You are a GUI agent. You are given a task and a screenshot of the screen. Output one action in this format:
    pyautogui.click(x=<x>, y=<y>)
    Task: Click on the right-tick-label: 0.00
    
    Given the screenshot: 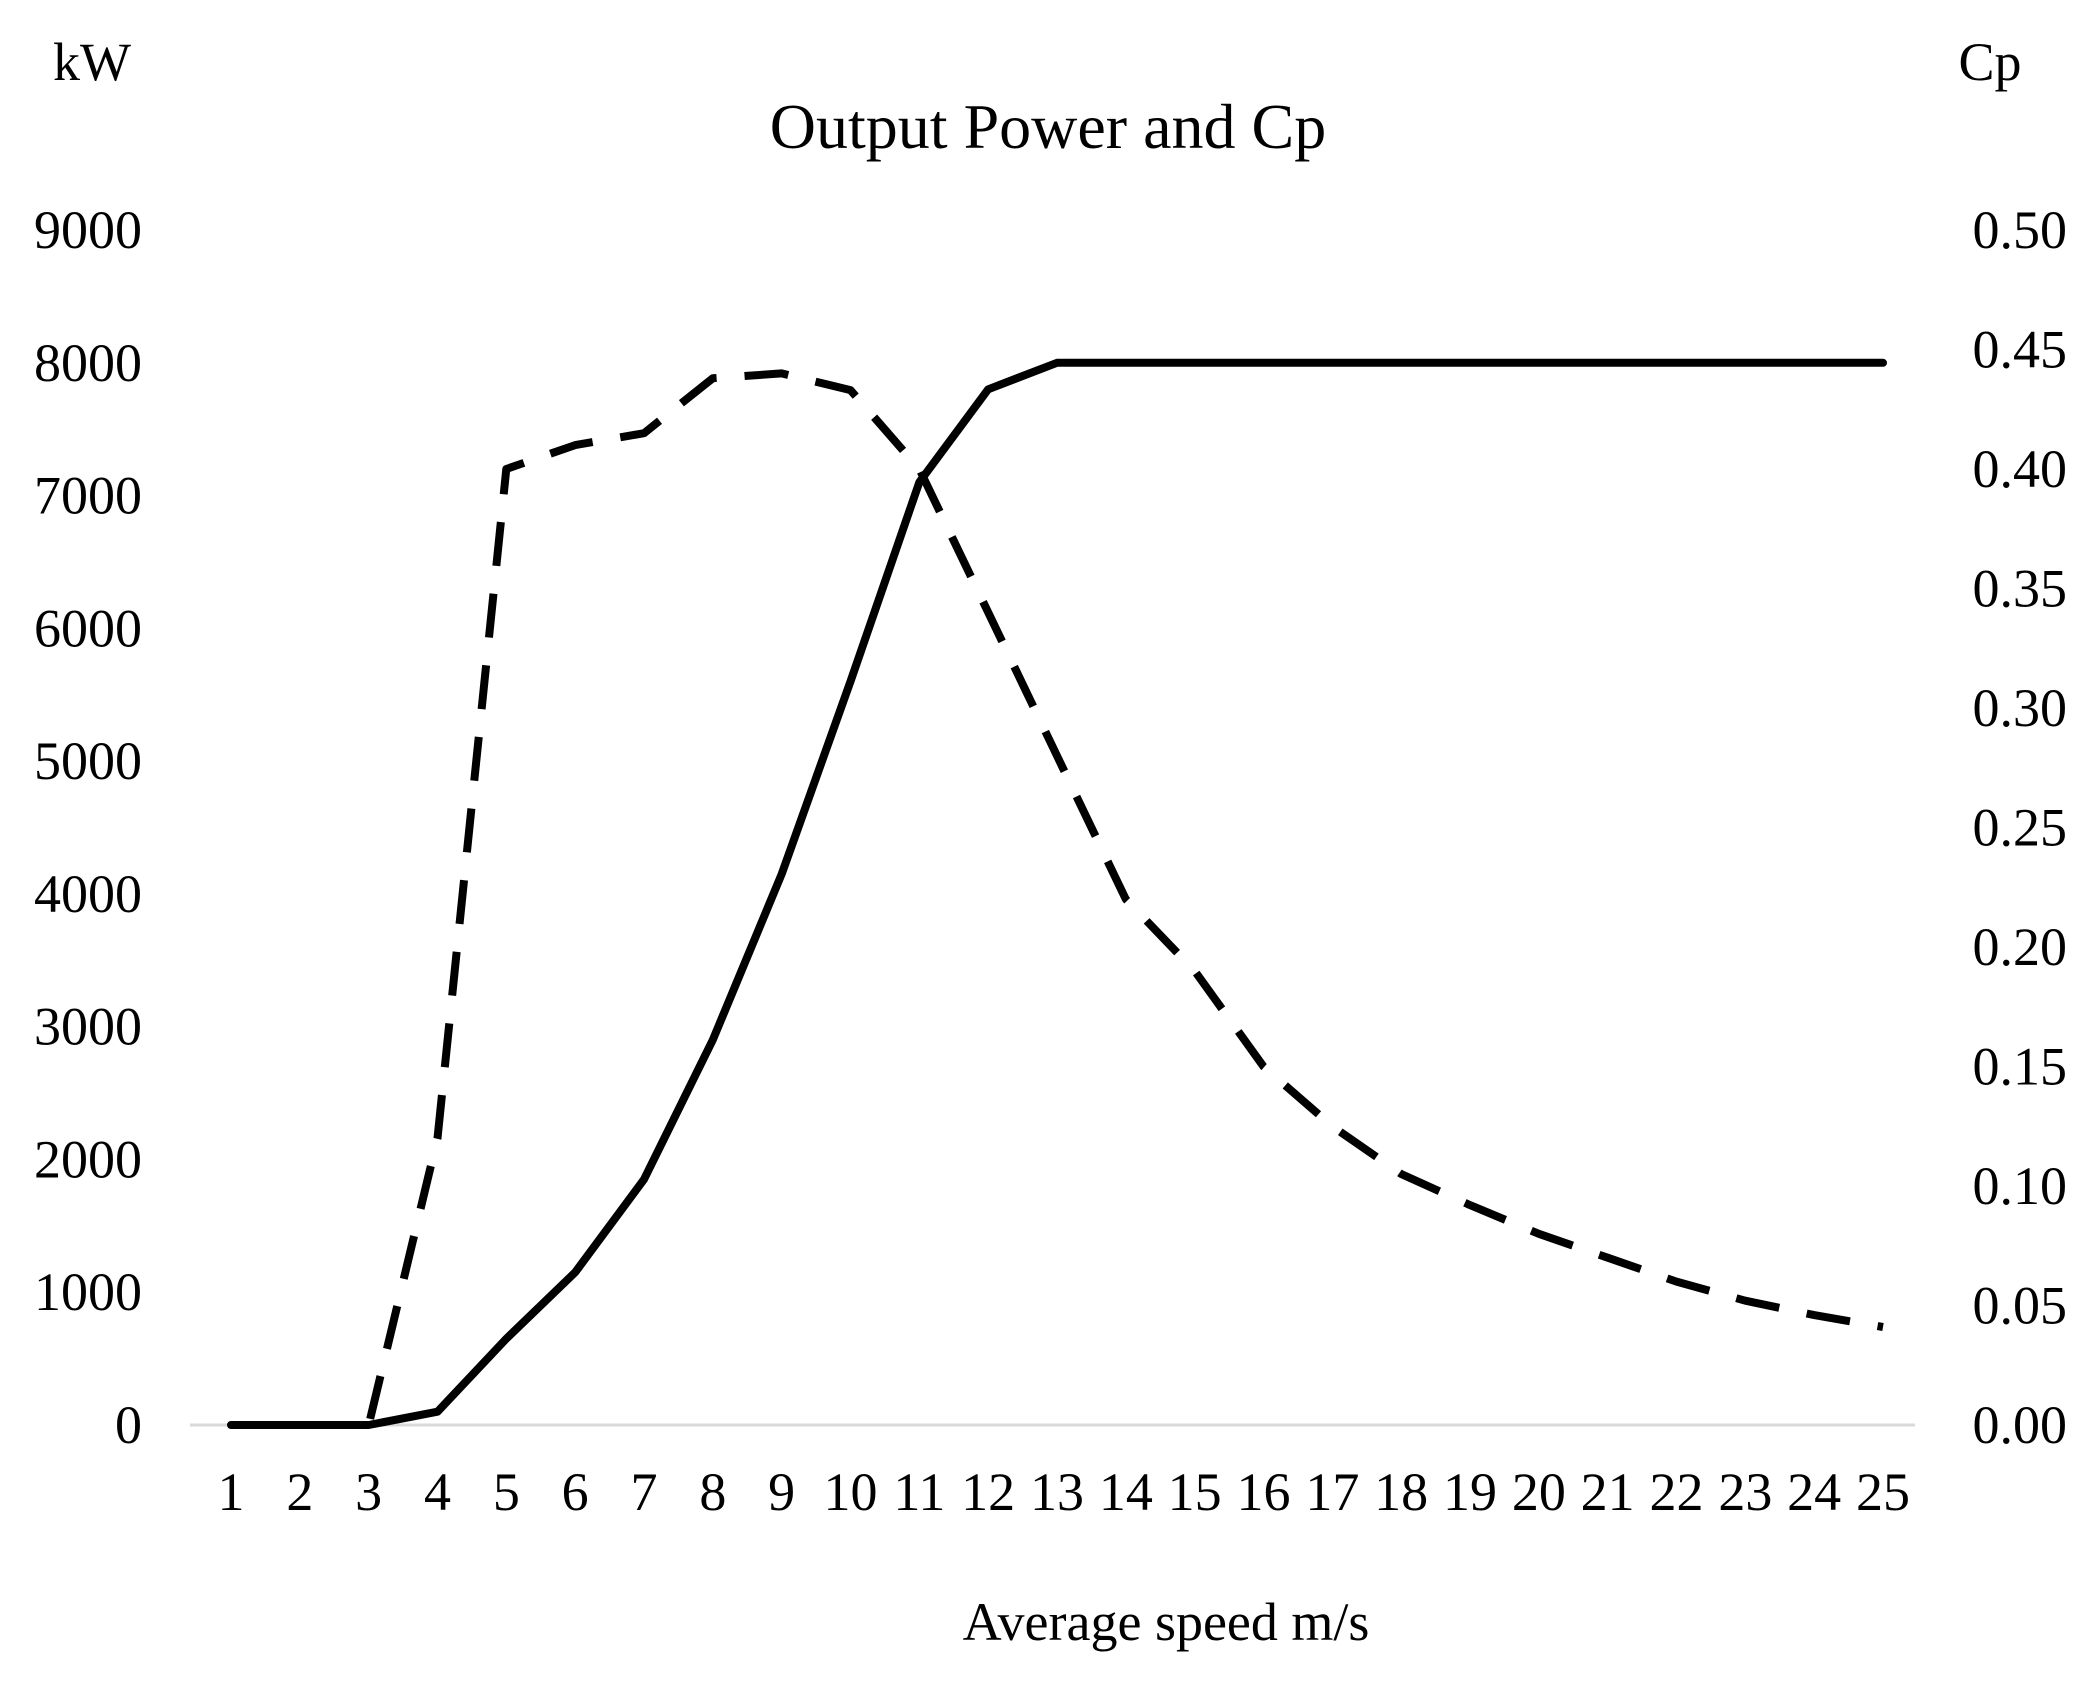 What is the action you would take?
    pyautogui.click(x=2020, y=1425)
    